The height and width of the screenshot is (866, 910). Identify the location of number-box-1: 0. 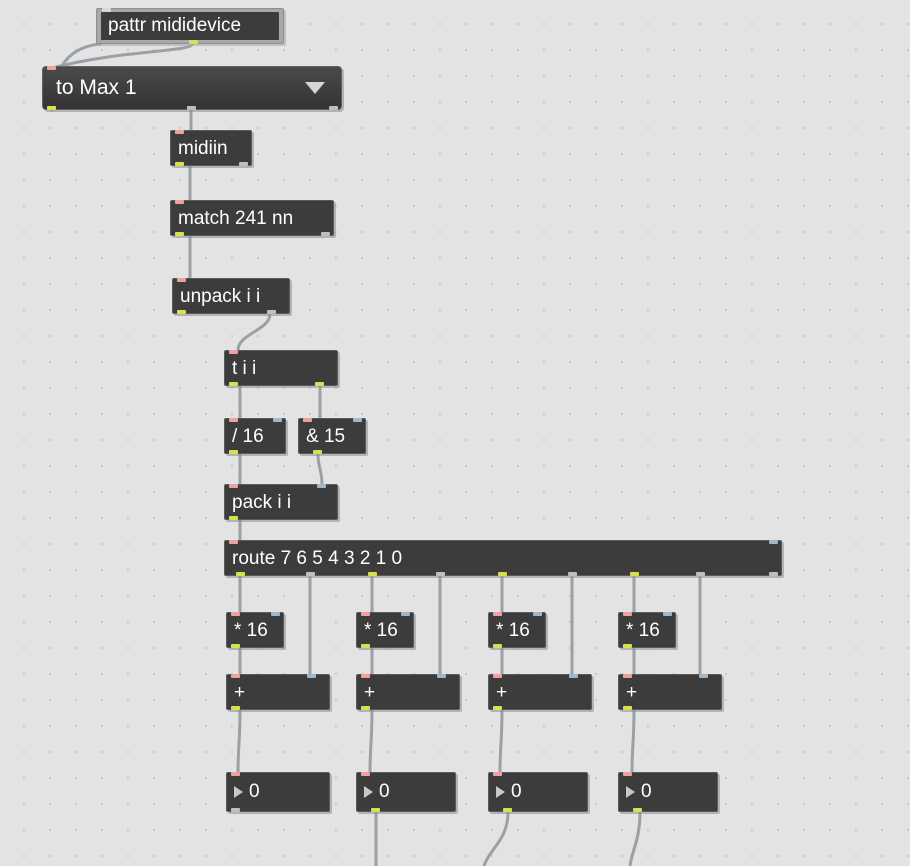
(278, 792).